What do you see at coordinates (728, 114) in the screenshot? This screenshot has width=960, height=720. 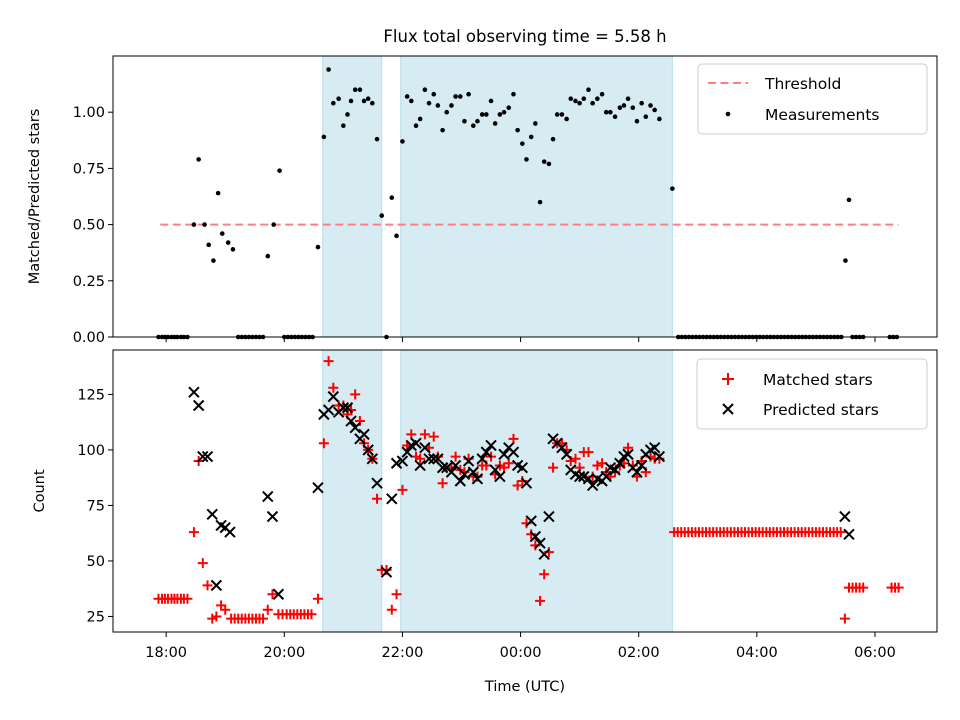 I see `legend-measurements-swatch` at bounding box center [728, 114].